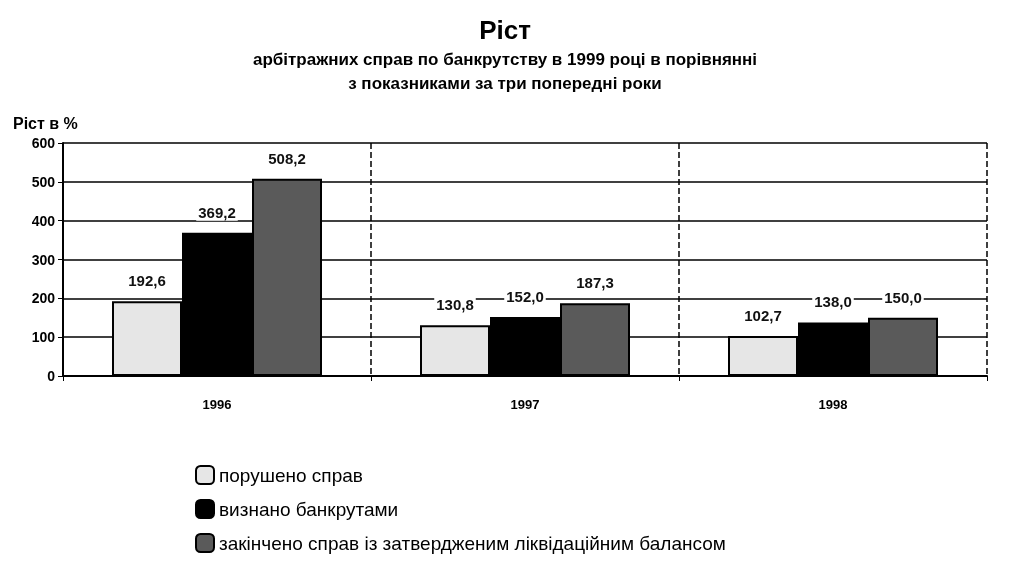 This screenshot has height=566, width=1010. I want to click on y-tick-label: 600, so click(43, 143).